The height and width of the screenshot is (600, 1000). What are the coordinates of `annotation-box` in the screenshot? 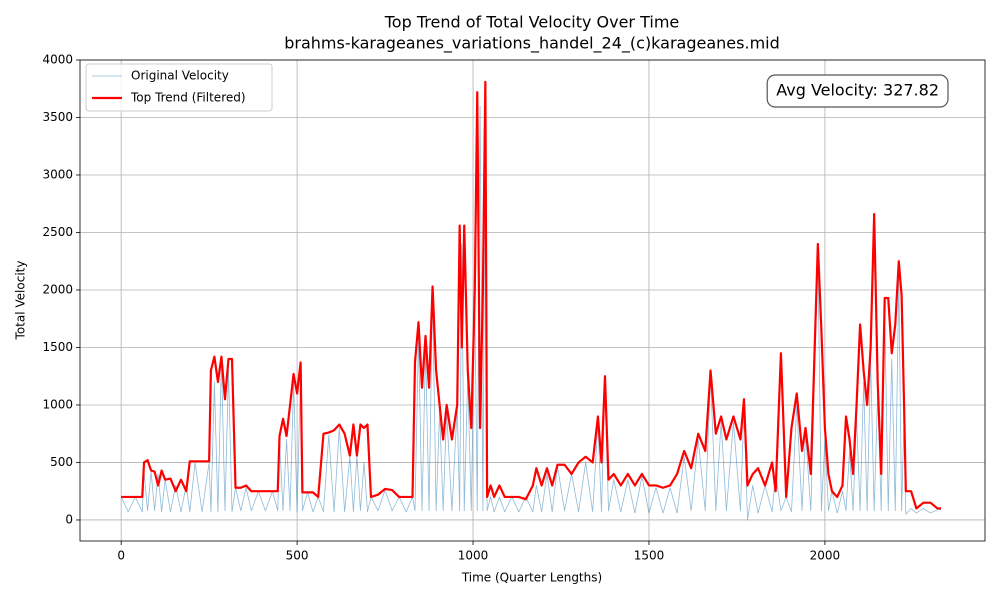 It's located at (857, 91).